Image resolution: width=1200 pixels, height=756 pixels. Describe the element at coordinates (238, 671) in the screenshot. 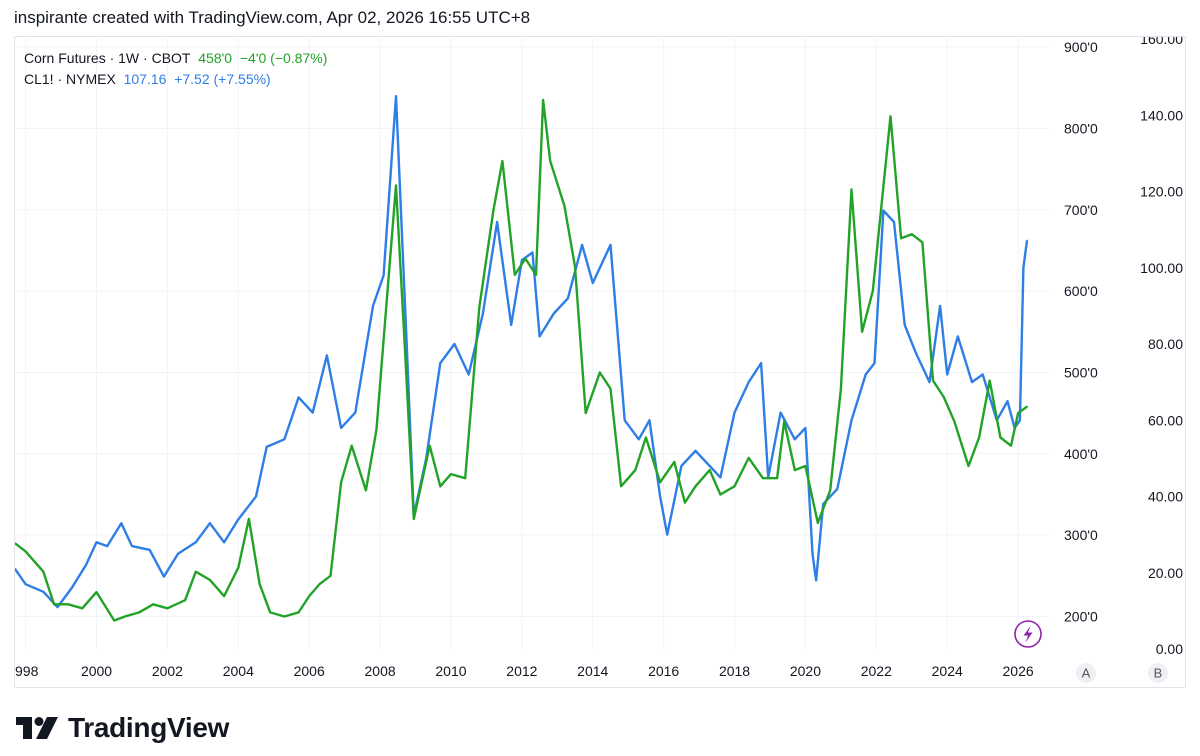

I see `x-tick-3: 2004` at that location.